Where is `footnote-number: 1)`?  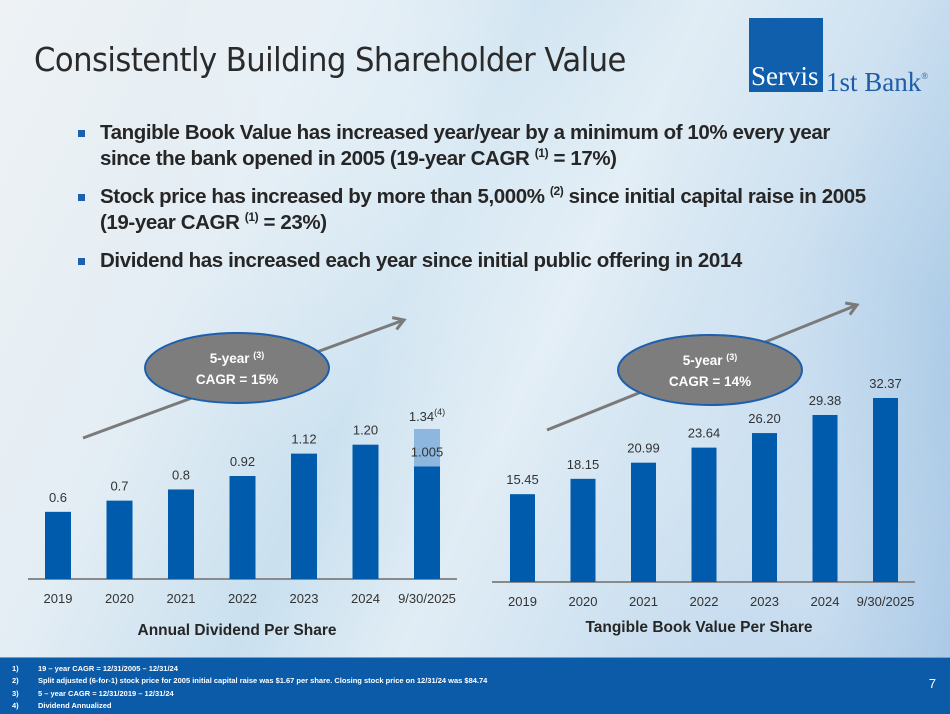
footnote-number: 1) is located at coordinates (15, 668).